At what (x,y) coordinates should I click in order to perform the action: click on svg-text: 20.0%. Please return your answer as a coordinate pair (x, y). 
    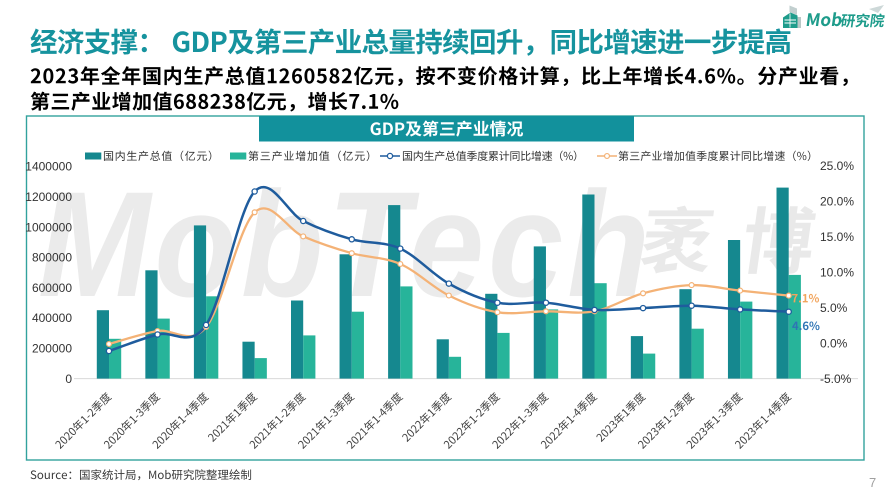
    Looking at the image, I should click on (837, 201).